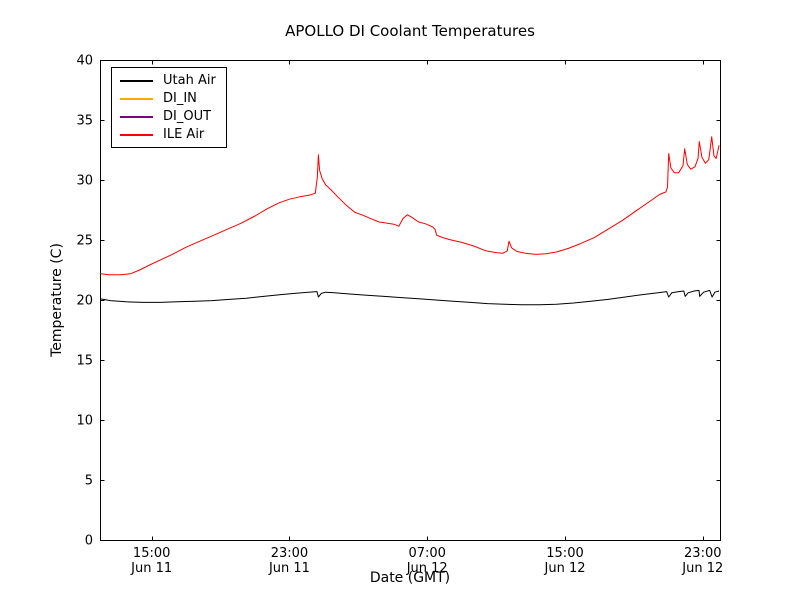  Describe the element at coordinates (426, 553) in the screenshot. I see `x-tick-time-label: 07:00` at that location.